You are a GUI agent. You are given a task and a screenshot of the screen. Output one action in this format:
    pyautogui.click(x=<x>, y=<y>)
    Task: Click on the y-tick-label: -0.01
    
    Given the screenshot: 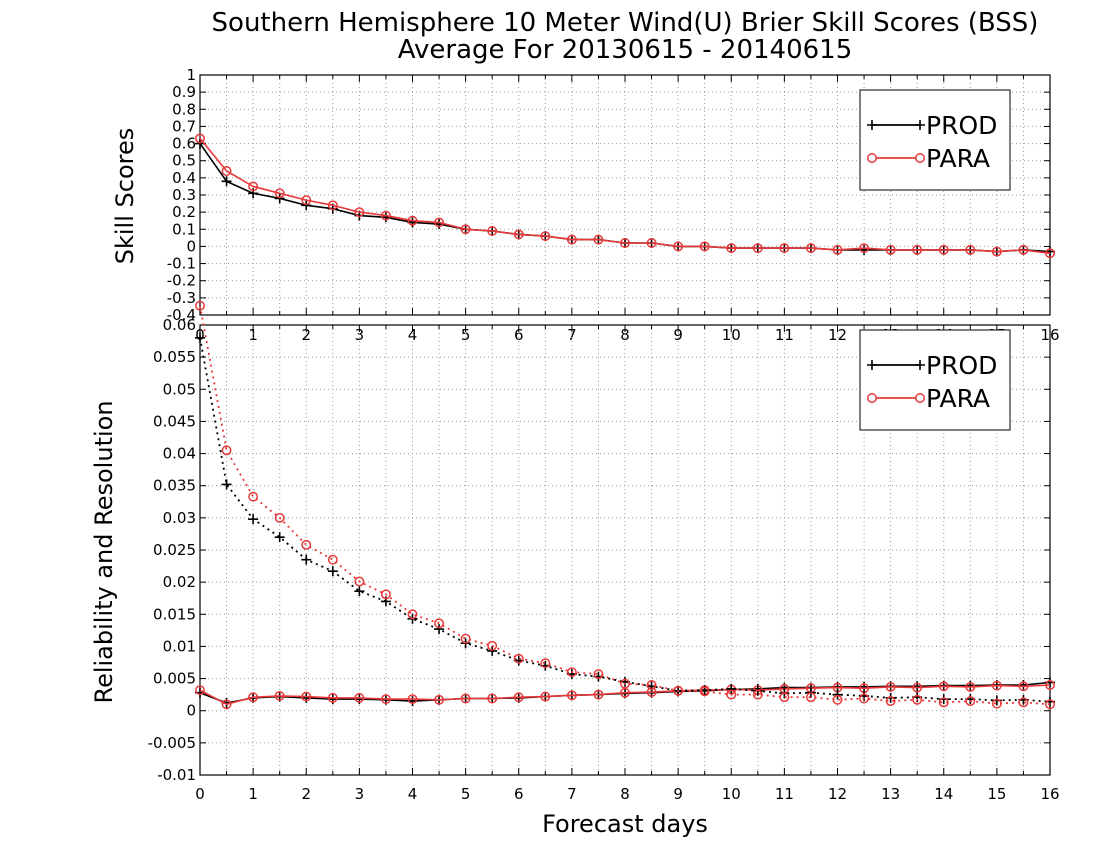 What is the action you would take?
    pyautogui.click(x=176, y=775)
    